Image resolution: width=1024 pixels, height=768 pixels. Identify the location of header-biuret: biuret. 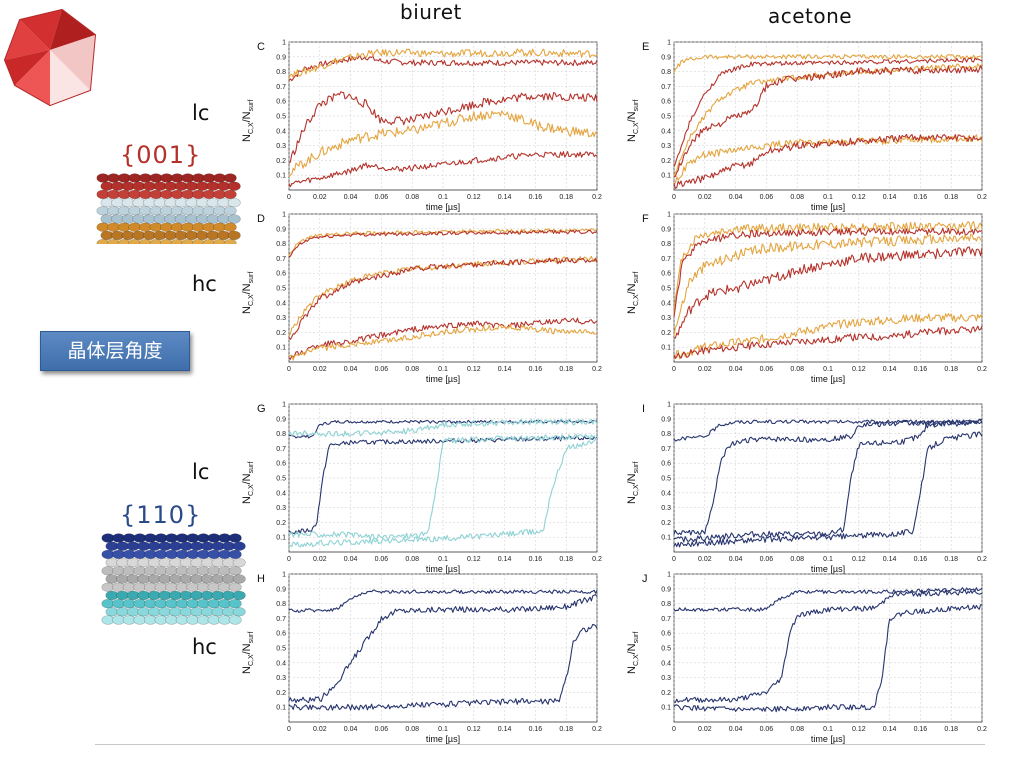
(431, 12).